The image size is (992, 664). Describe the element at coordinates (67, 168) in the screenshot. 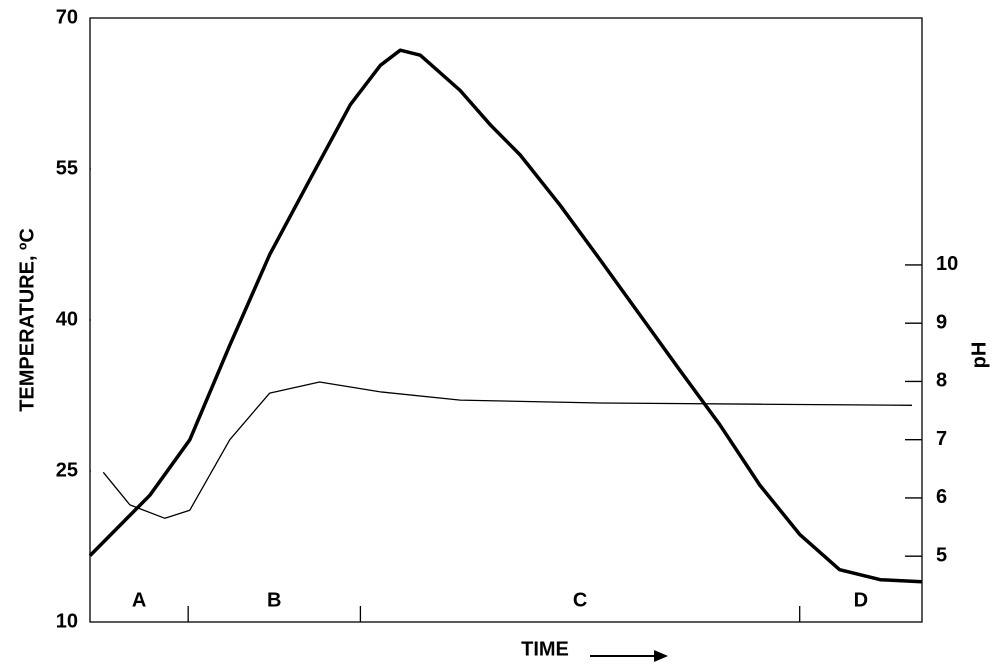

I see `y-tick-label: 55` at that location.